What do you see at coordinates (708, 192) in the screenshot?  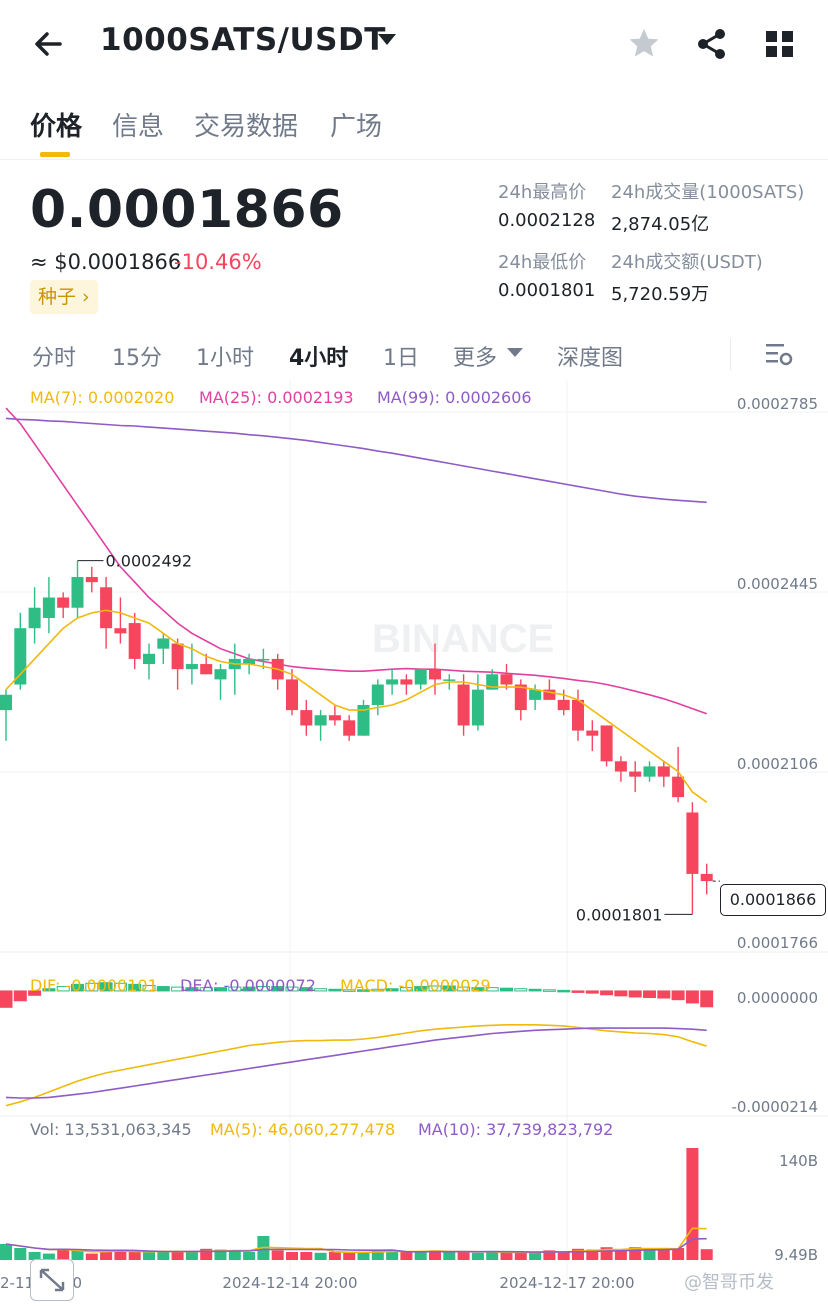 I see `vol-base-label: 24h成交量(1000SATS)` at bounding box center [708, 192].